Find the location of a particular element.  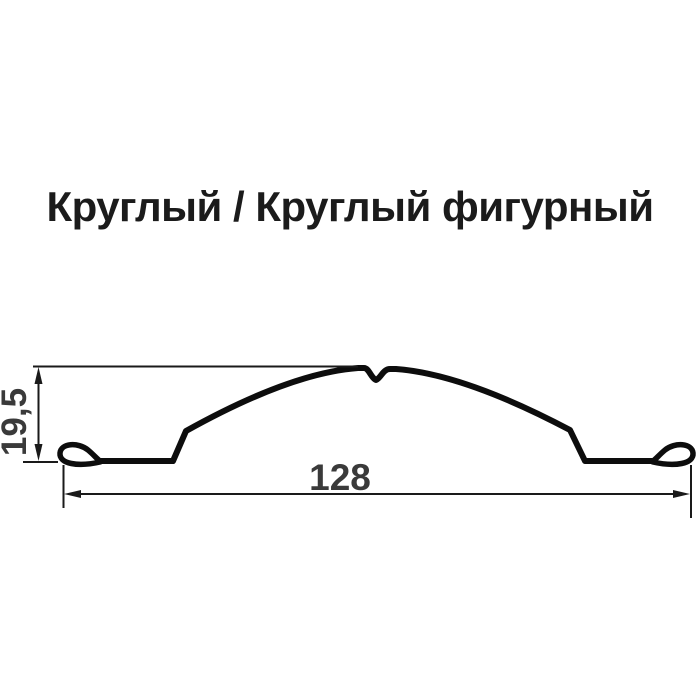

left-hem-curl is located at coordinates (80, 454).